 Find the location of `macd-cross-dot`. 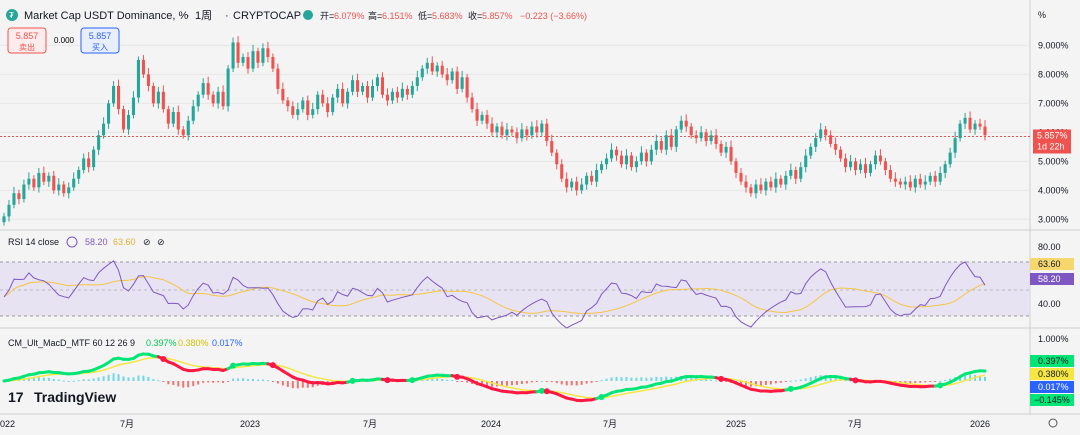

macd-cross-dot is located at coordinates (457, 376).